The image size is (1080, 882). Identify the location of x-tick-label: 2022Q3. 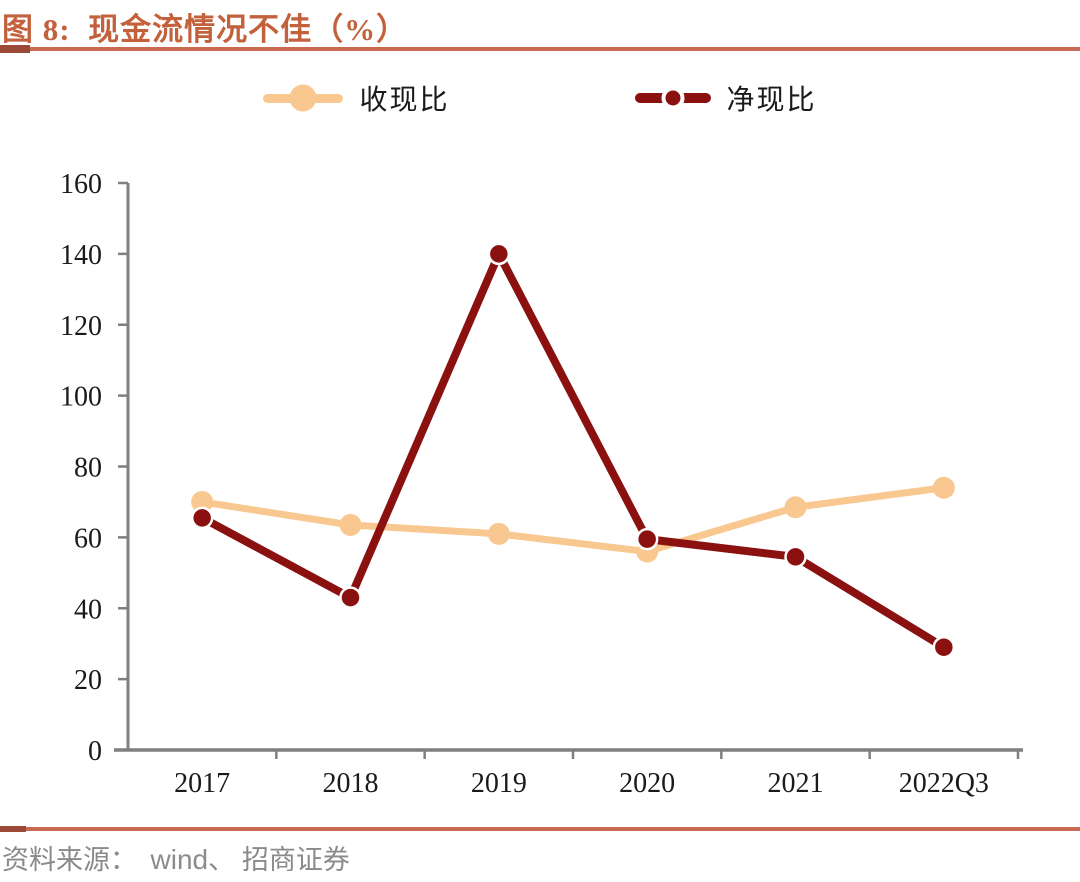
(944, 783).